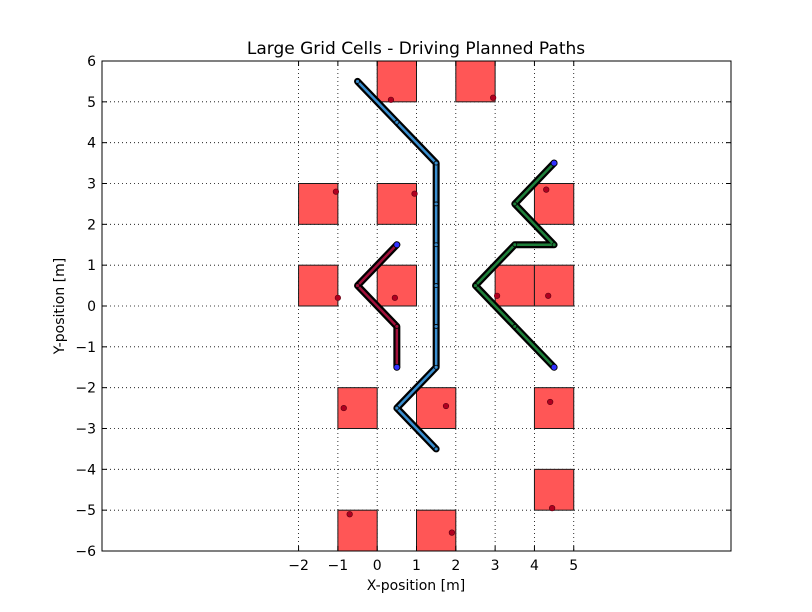  What do you see at coordinates (85, 430) in the screenshot?
I see `y-tick-label: −3` at bounding box center [85, 430].